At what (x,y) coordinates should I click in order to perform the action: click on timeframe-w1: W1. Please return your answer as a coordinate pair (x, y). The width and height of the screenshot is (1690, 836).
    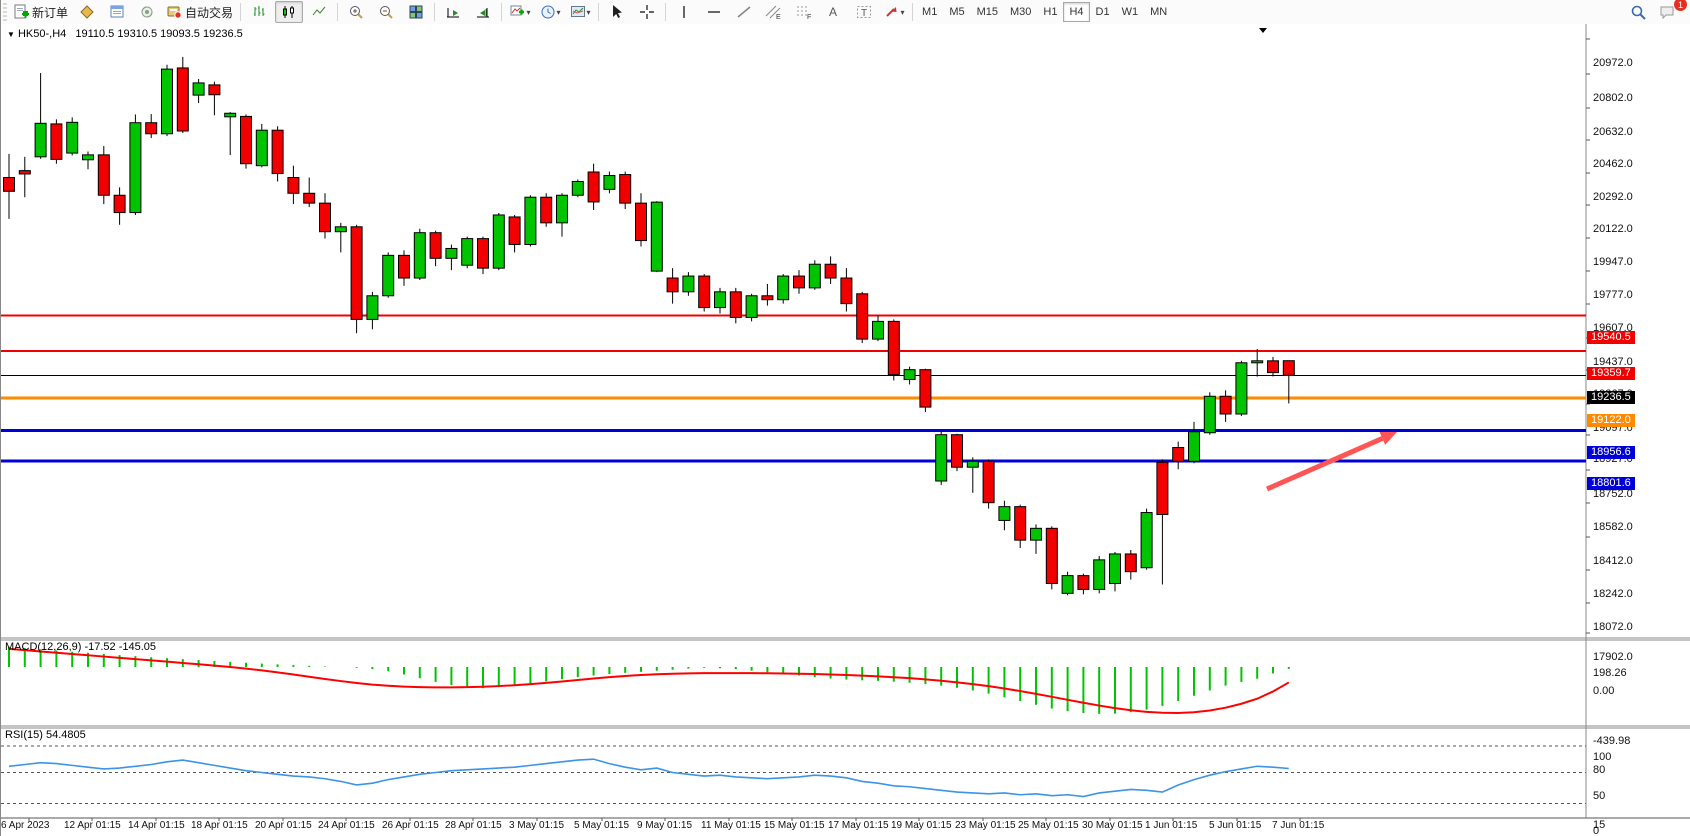
    Looking at the image, I should click on (1130, 12).